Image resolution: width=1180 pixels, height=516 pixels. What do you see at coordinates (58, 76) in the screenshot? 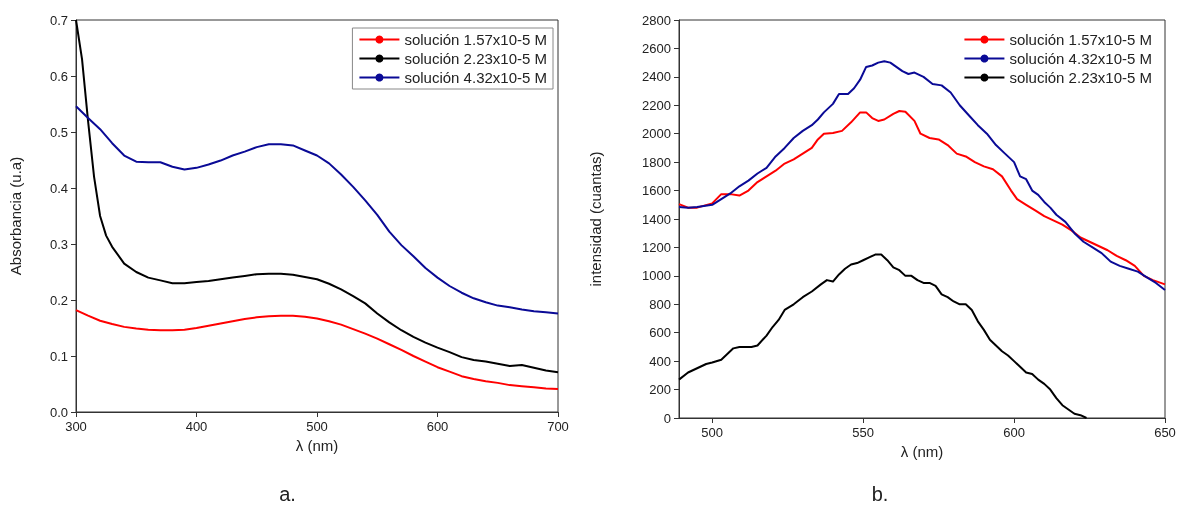
I see `y-tick-label: 0.6` at bounding box center [58, 76].